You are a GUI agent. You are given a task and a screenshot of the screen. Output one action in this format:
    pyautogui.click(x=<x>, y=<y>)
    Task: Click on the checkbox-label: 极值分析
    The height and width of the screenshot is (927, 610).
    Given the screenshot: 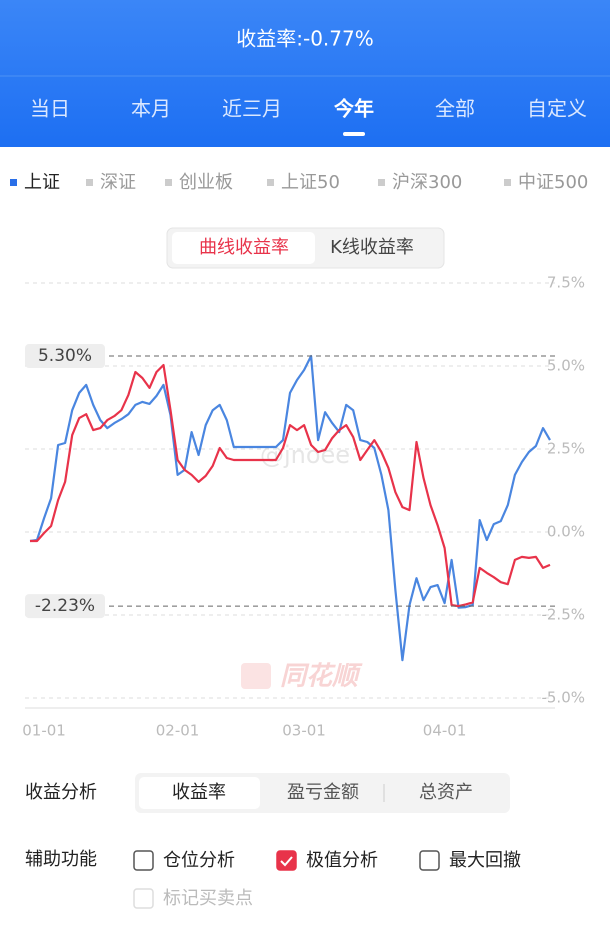 What is the action you would take?
    pyautogui.click(x=342, y=860)
    